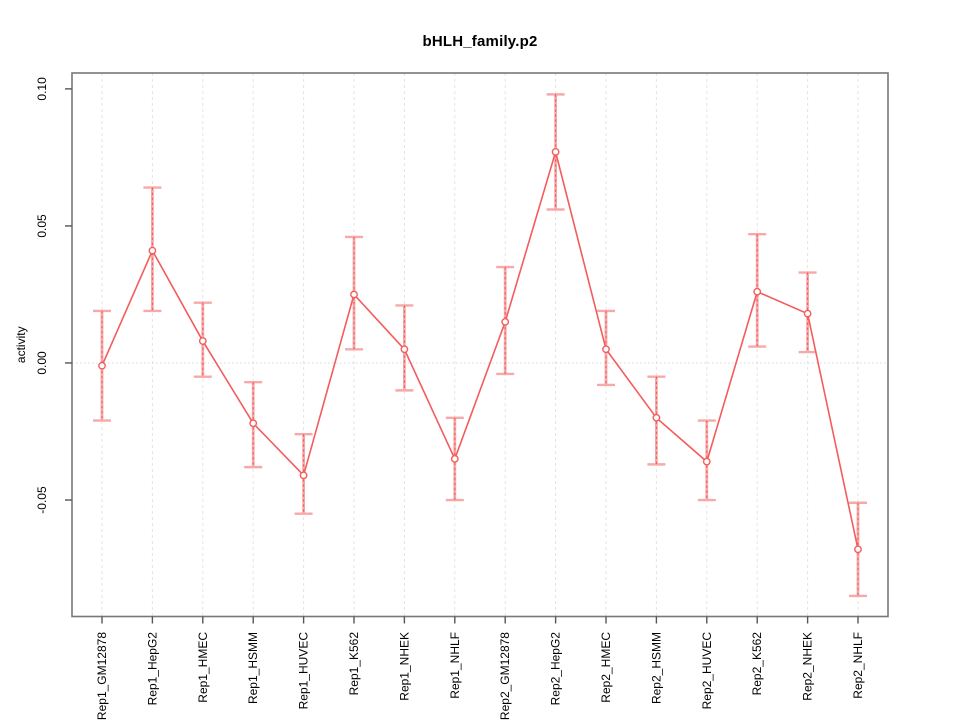 The image size is (960, 720). What do you see at coordinates (404, 666) in the screenshot?
I see `x-tick-label: Rep1_NHEK` at bounding box center [404, 666].